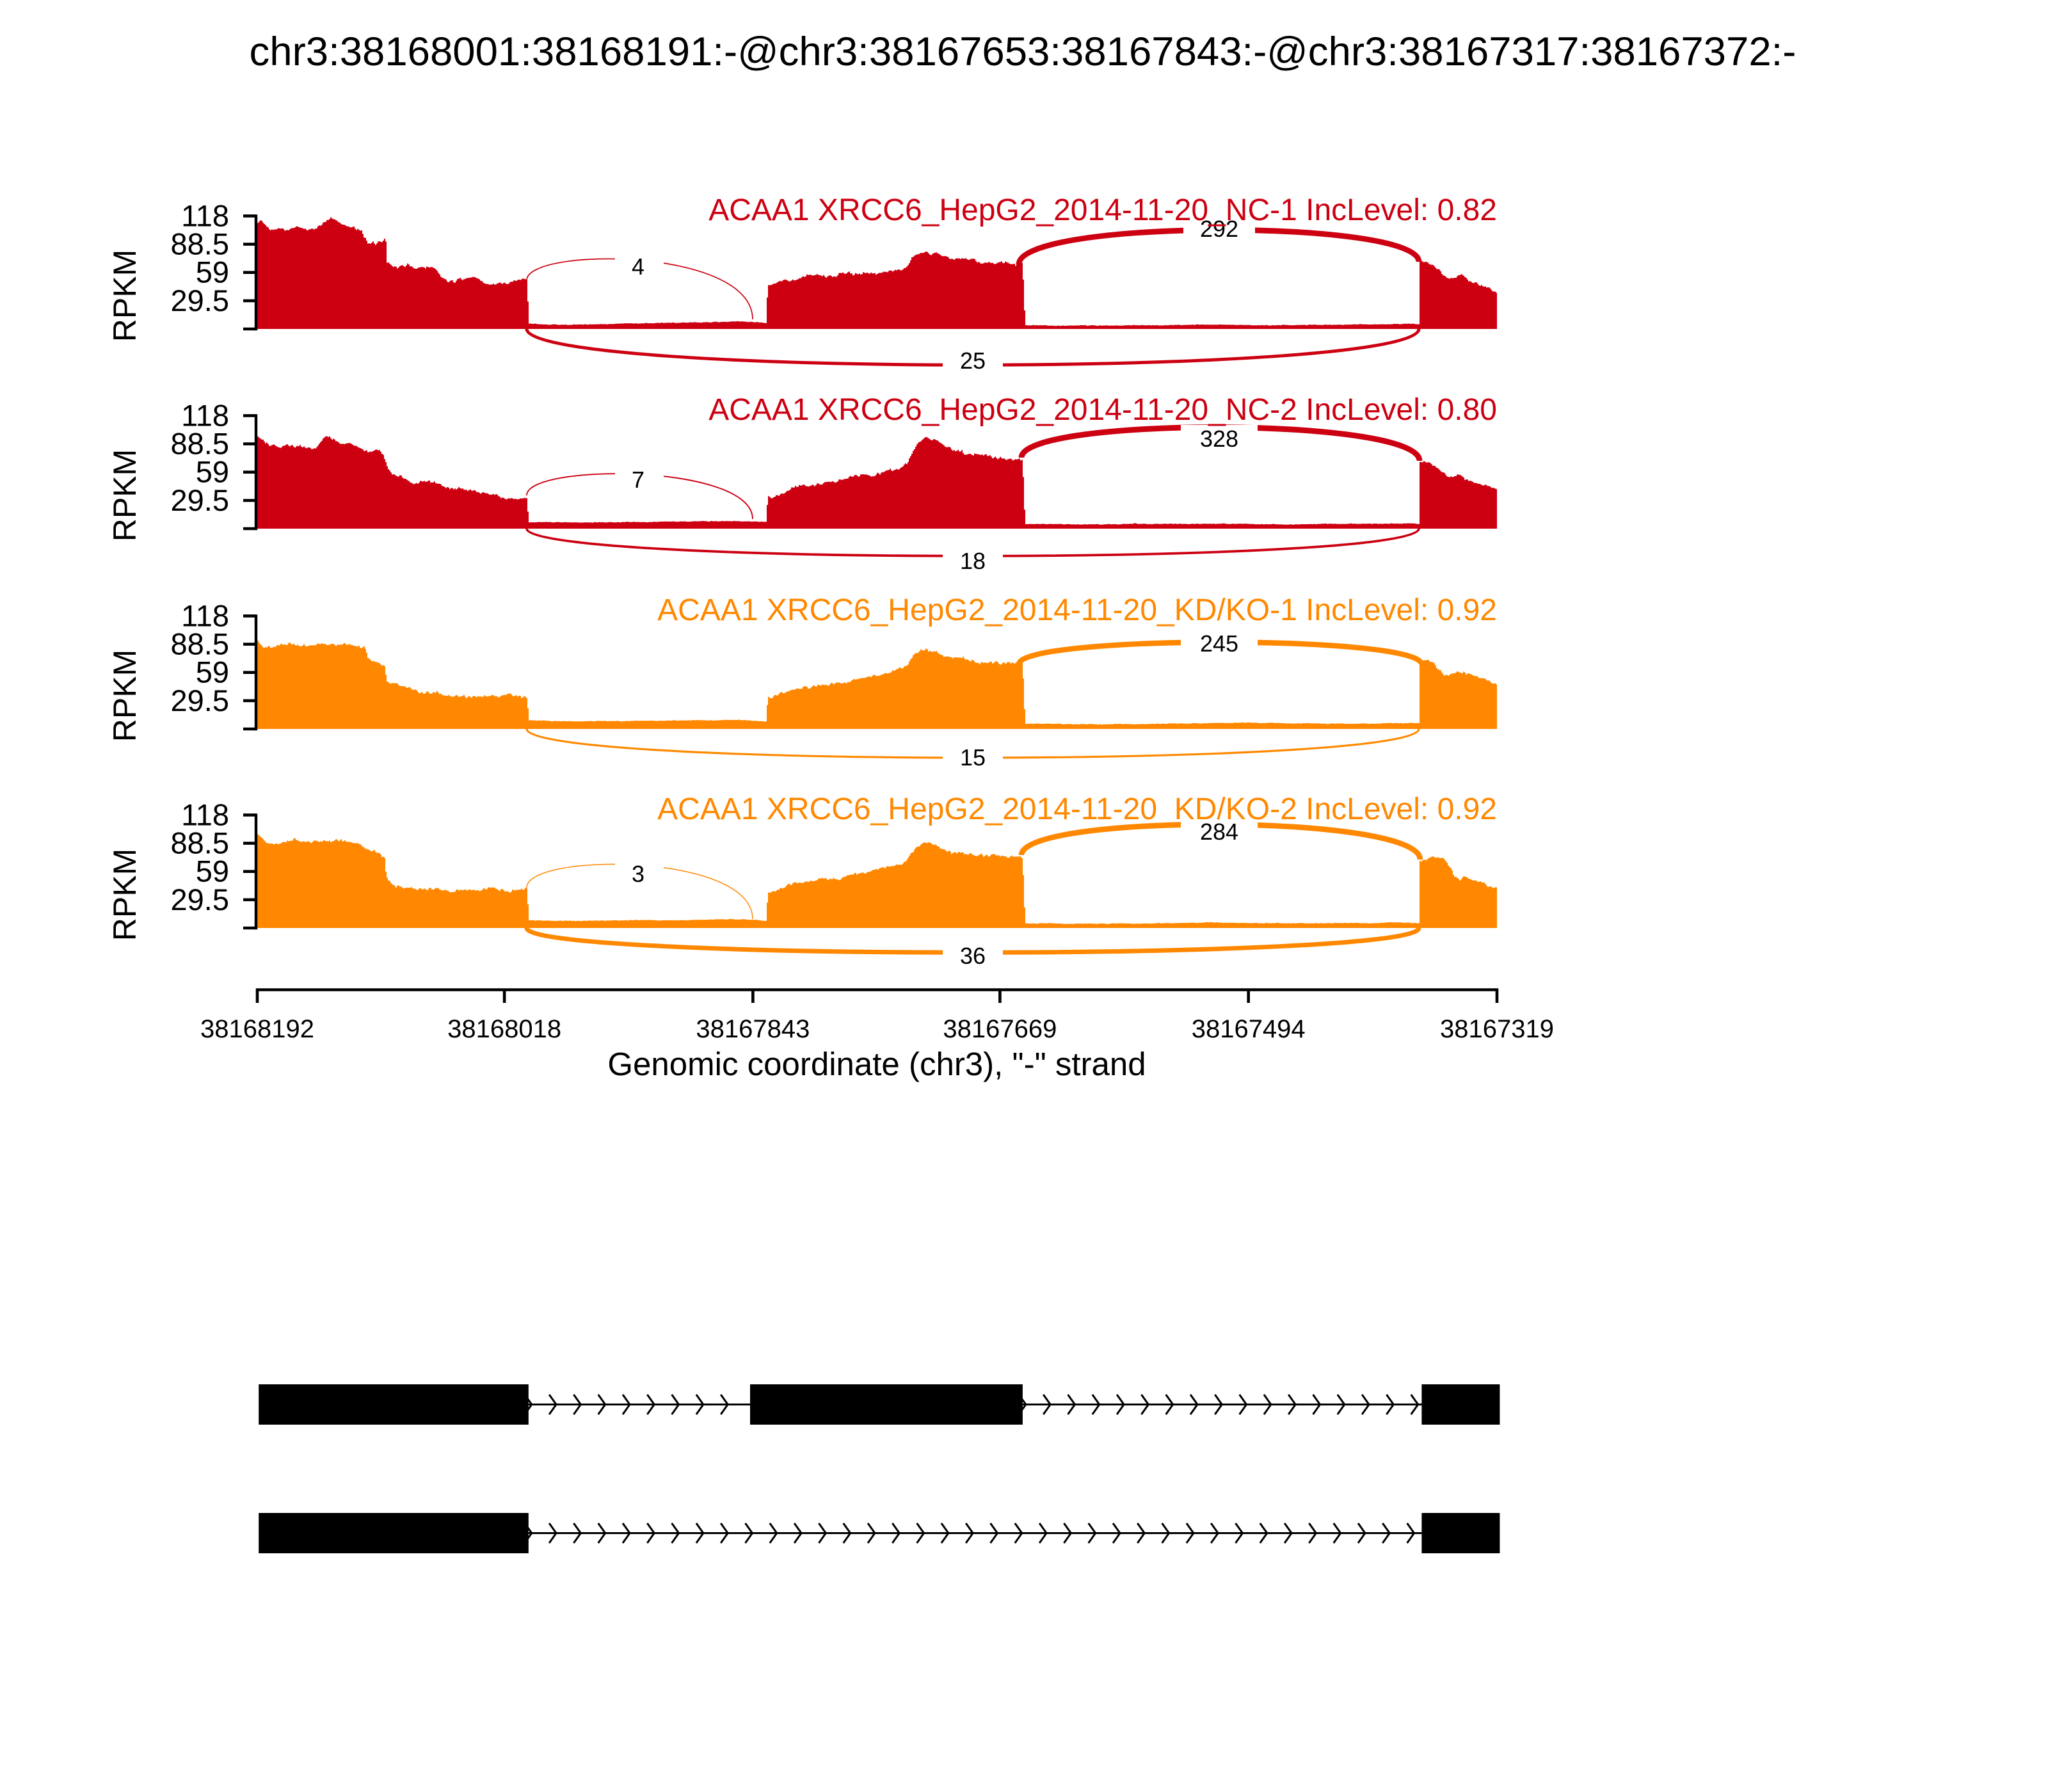  What do you see at coordinates (973, 561) in the screenshot?
I see `svg-text: 18` at bounding box center [973, 561].